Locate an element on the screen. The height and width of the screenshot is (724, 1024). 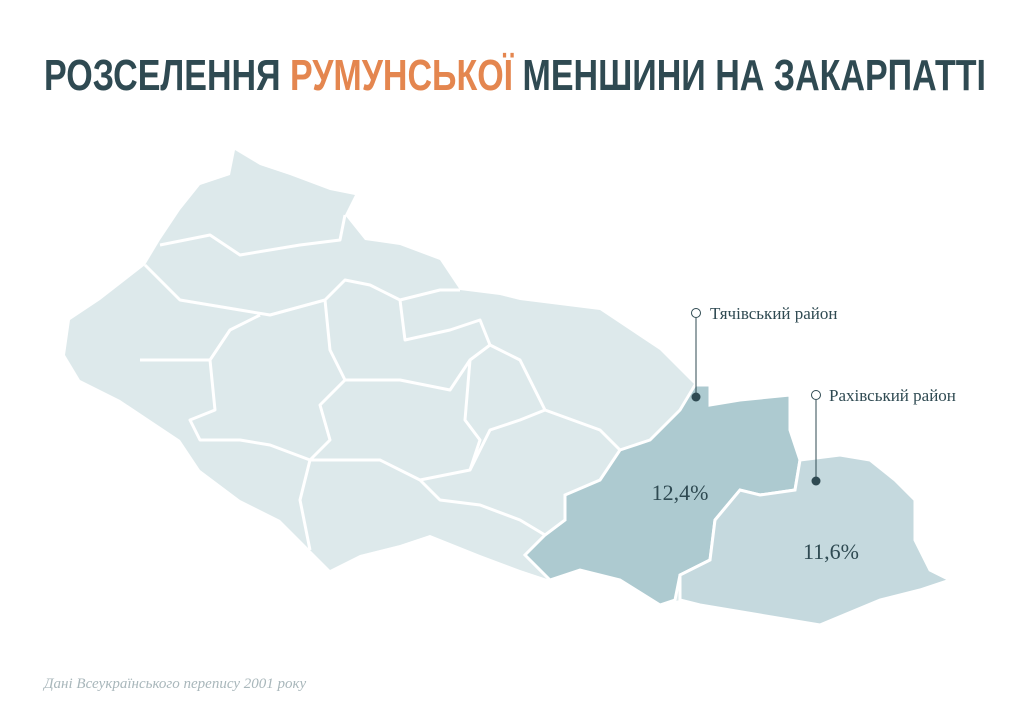
region-name: Тячівський район is located at coordinates (774, 313).